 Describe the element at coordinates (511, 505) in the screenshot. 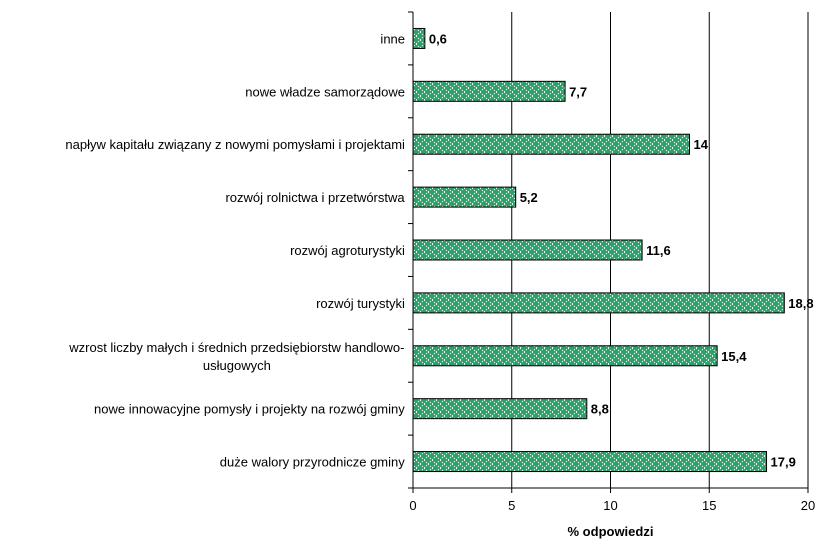

I see `x-tick-label: 5` at that location.